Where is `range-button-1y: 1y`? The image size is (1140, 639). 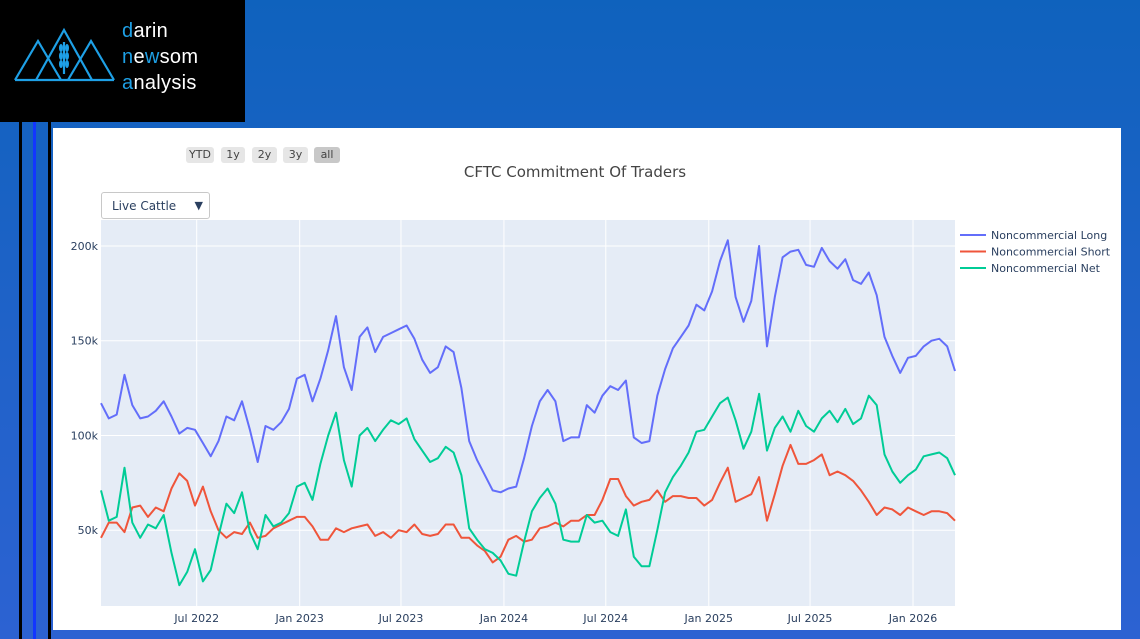
range-button-1y: 1y is located at coordinates (233, 155).